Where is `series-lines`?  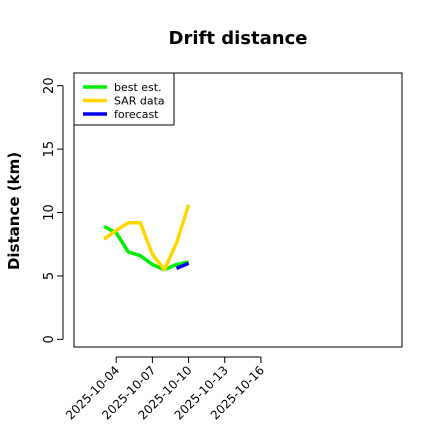 series-lines is located at coordinates (147, 238).